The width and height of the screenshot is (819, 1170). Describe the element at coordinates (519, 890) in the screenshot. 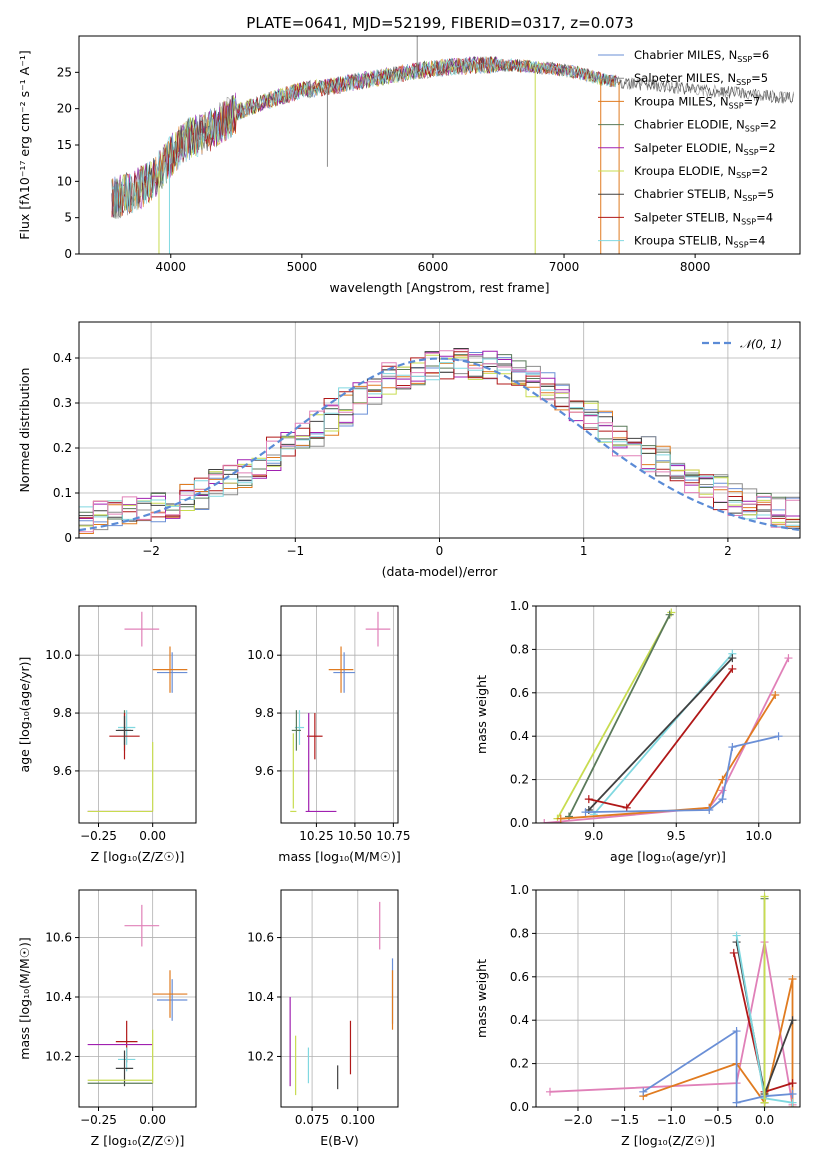

I see `y-tick-label: 1.0` at that location.